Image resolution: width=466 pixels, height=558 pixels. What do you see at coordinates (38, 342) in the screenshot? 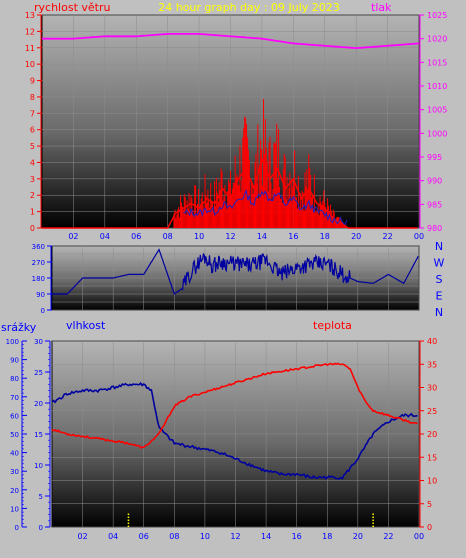
I see `humidity-tick-6: 30` at bounding box center [38, 342].